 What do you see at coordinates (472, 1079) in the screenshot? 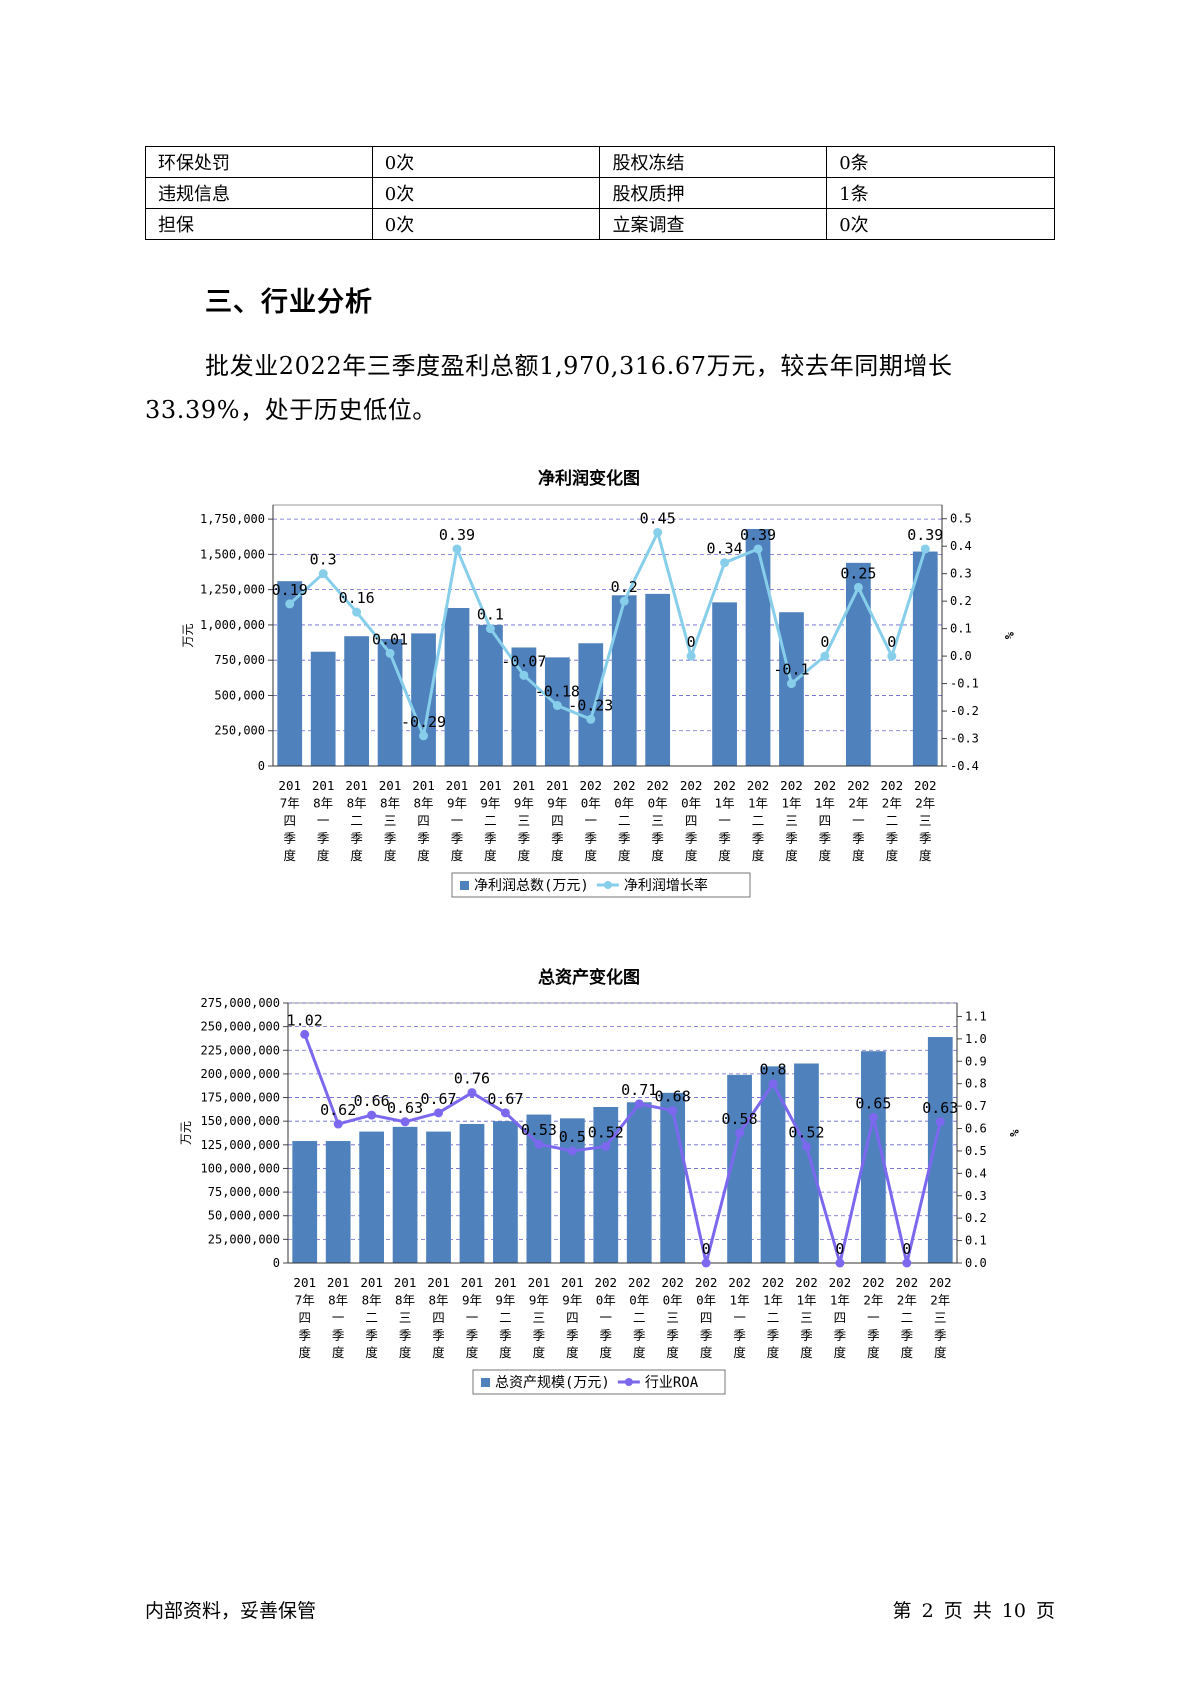
I see `data-label: 0.76` at bounding box center [472, 1079].